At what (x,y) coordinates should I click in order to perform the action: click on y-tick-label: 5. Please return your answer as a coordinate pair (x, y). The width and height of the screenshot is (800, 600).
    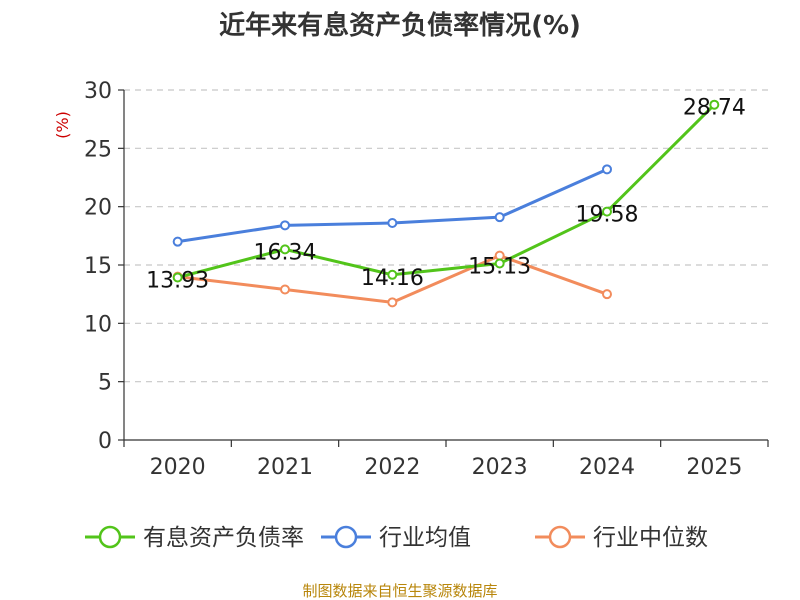
    Looking at the image, I should click on (105, 383).